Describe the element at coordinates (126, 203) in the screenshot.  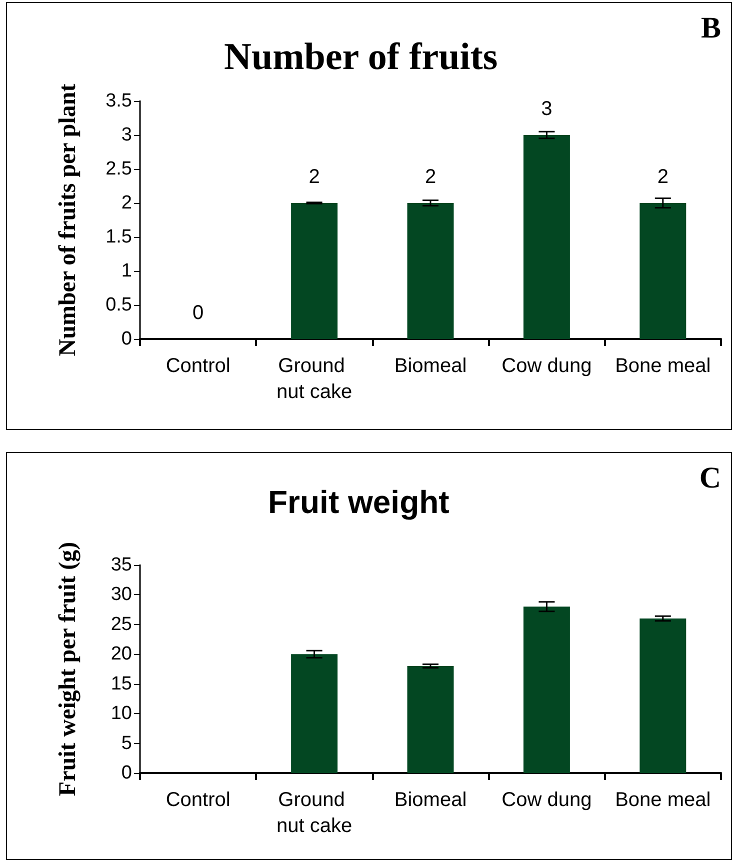
I see `y-tick-label: 2` at that location.